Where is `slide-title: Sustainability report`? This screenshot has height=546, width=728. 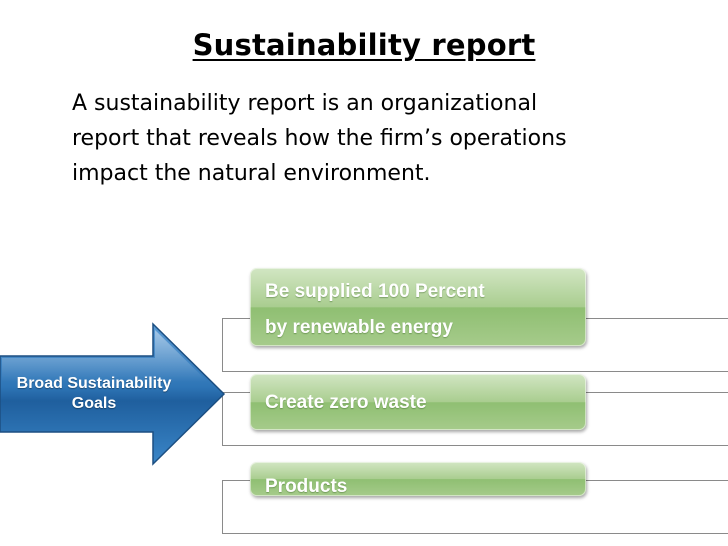
slide-title: Sustainability report is located at coordinates (364, 45).